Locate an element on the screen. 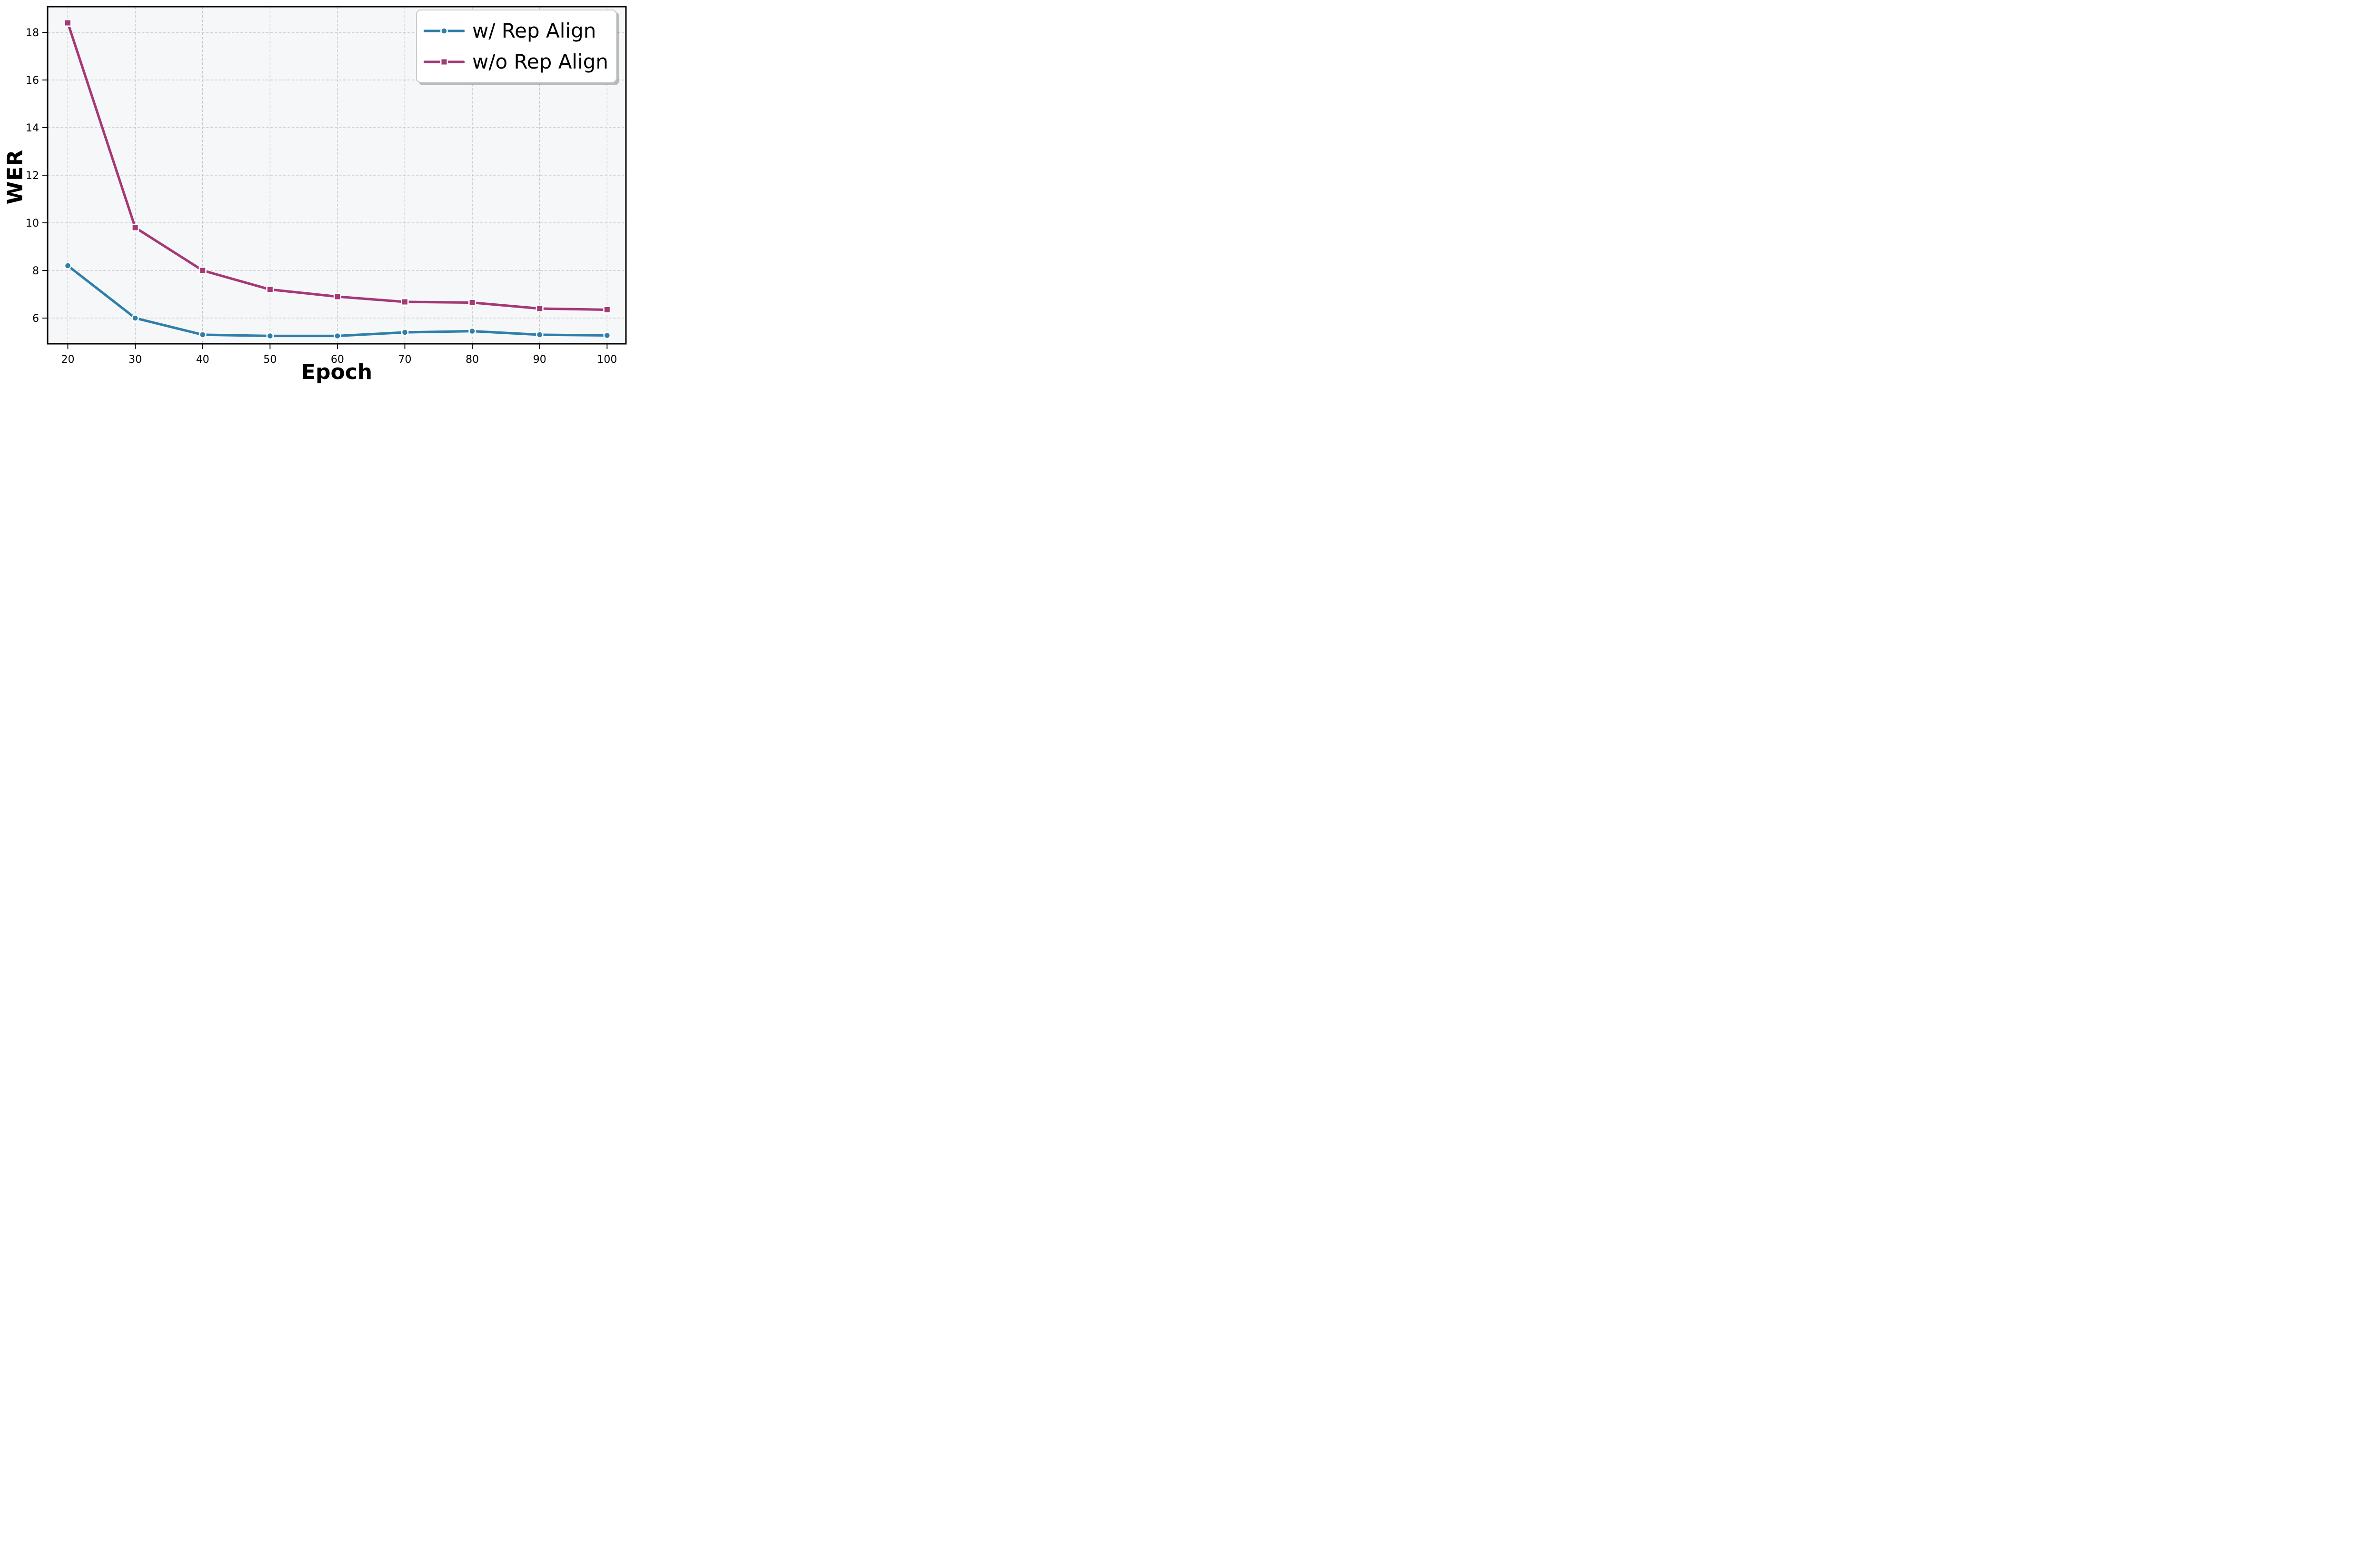  x-tick-label: 90 is located at coordinates (539, 360).